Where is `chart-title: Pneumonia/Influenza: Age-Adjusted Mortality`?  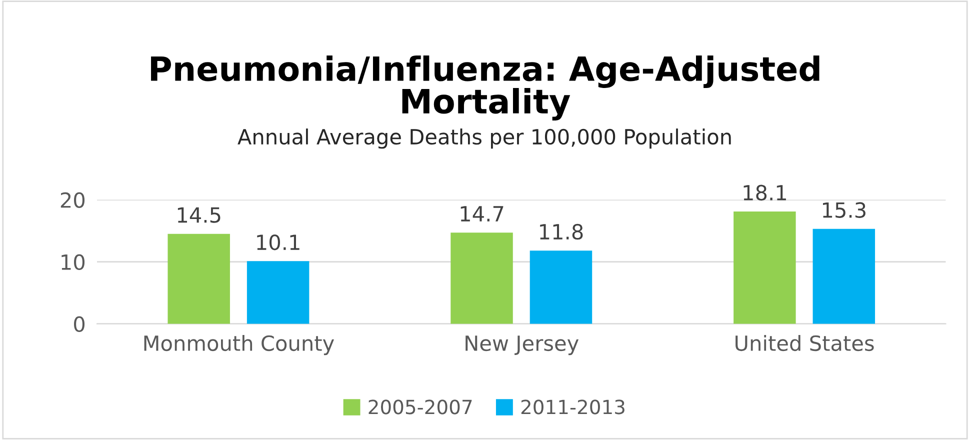 chart-title: Pneumonia/Influenza: Age-Adjusted Mortality is located at coordinates (485, 88).